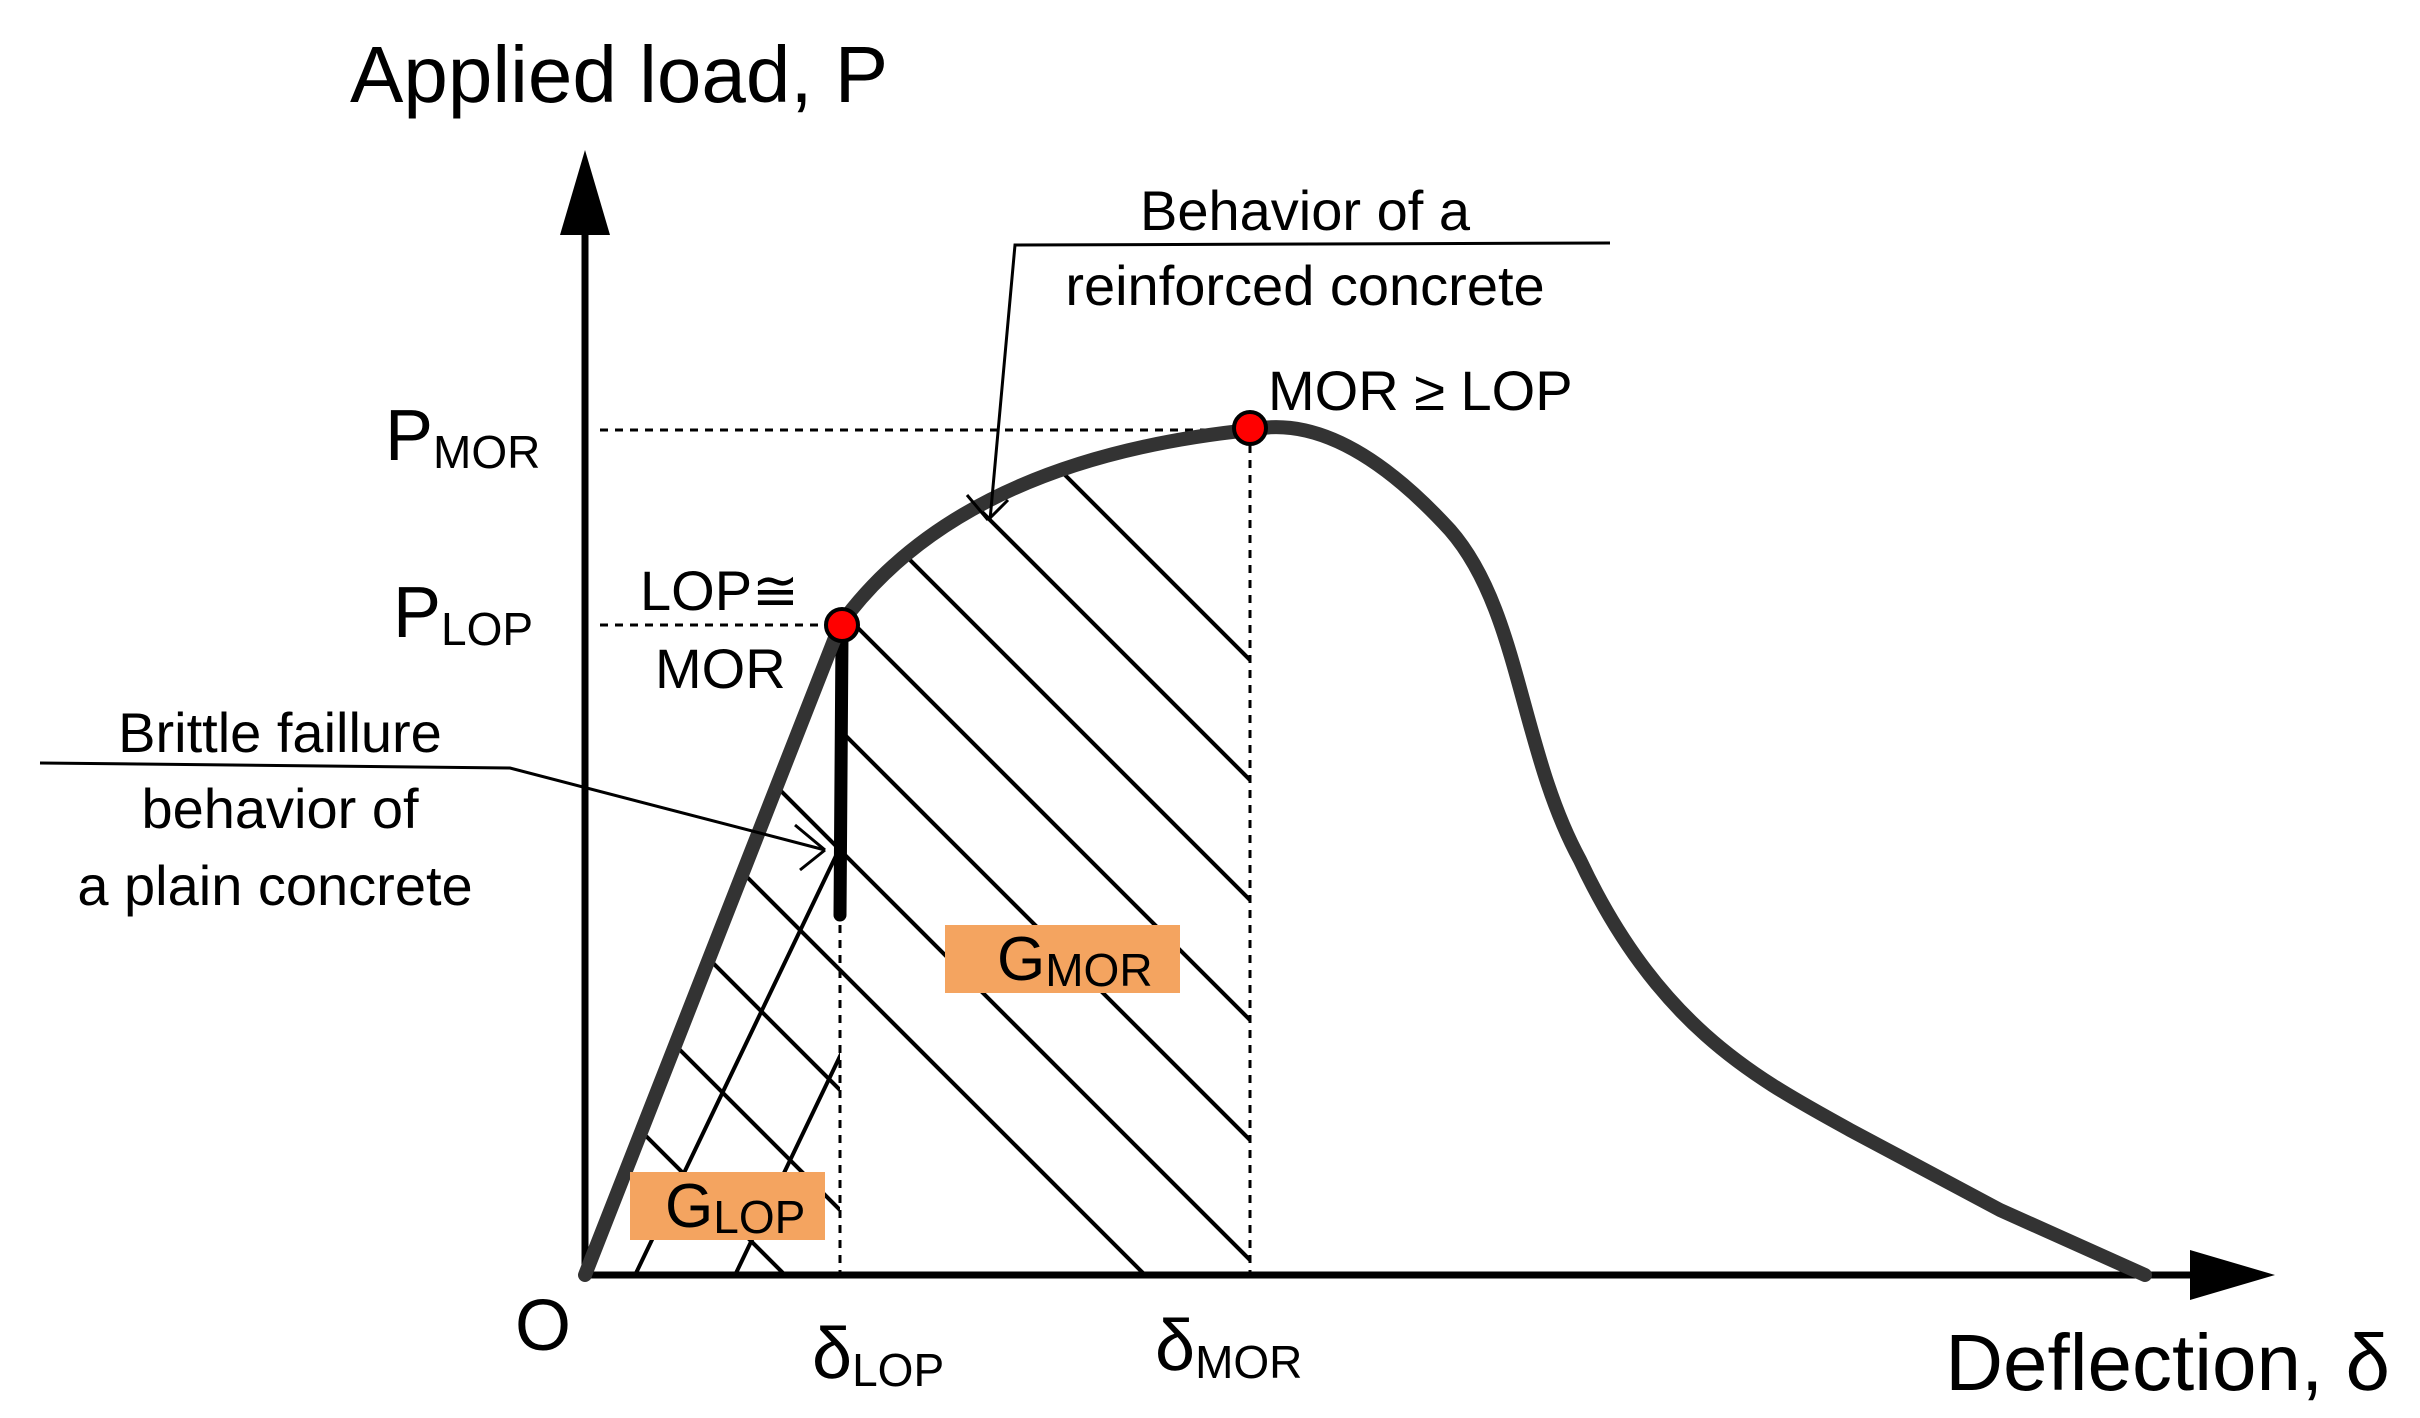 The image size is (2420, 1418). What do you see at coordinates (1250, 428) in the screenshot?
I see `mor-point` at bounding box center [1250, 428].